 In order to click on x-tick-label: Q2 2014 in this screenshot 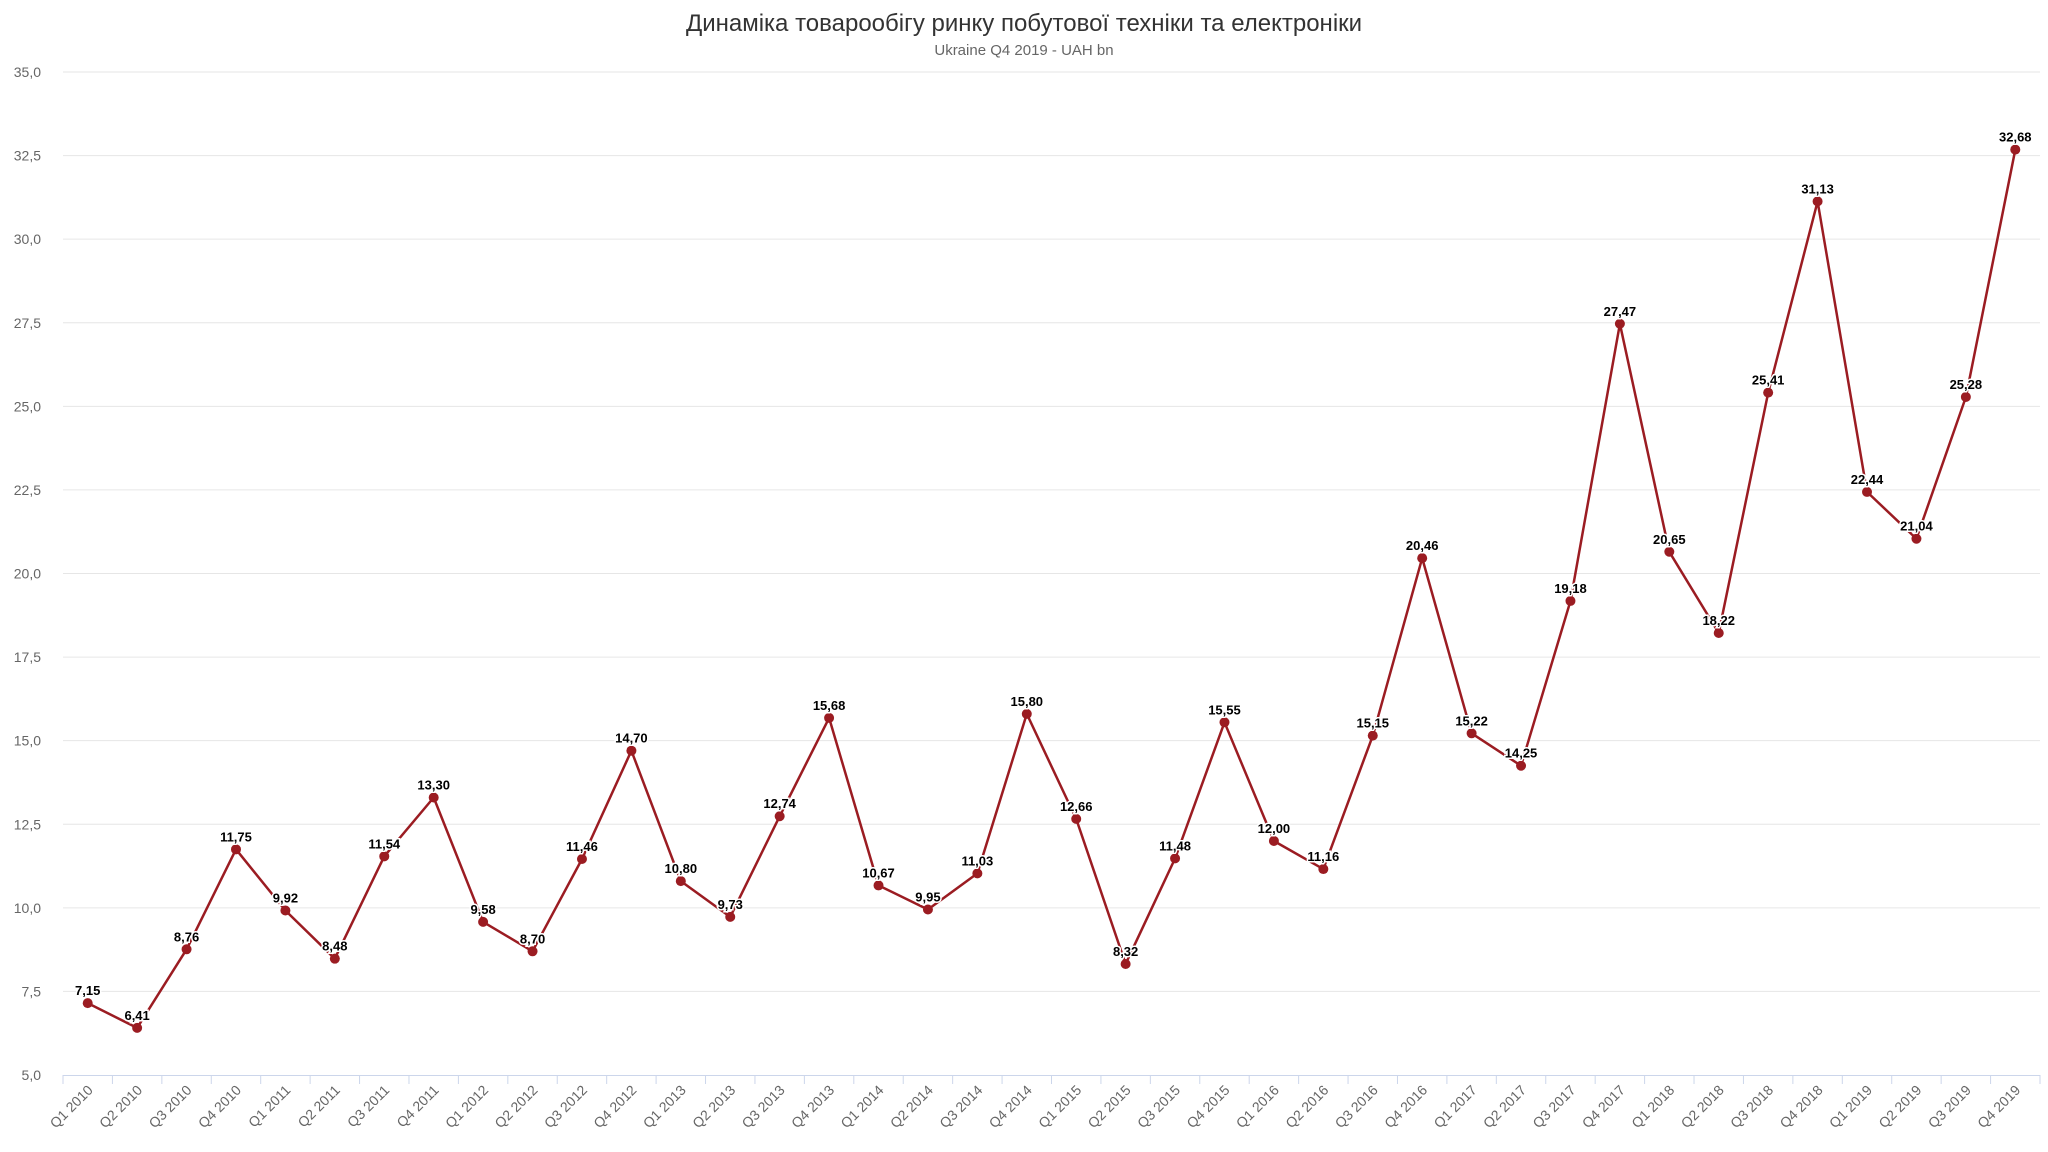, I will do `click(911, 1106)`.